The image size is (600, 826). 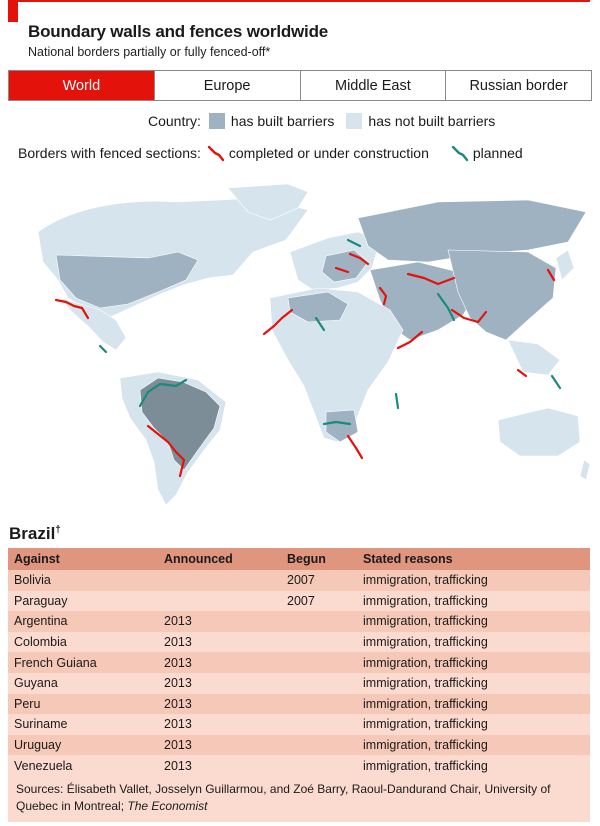 I want to click on cell-against: Suriname, so click(x=83, y=724).